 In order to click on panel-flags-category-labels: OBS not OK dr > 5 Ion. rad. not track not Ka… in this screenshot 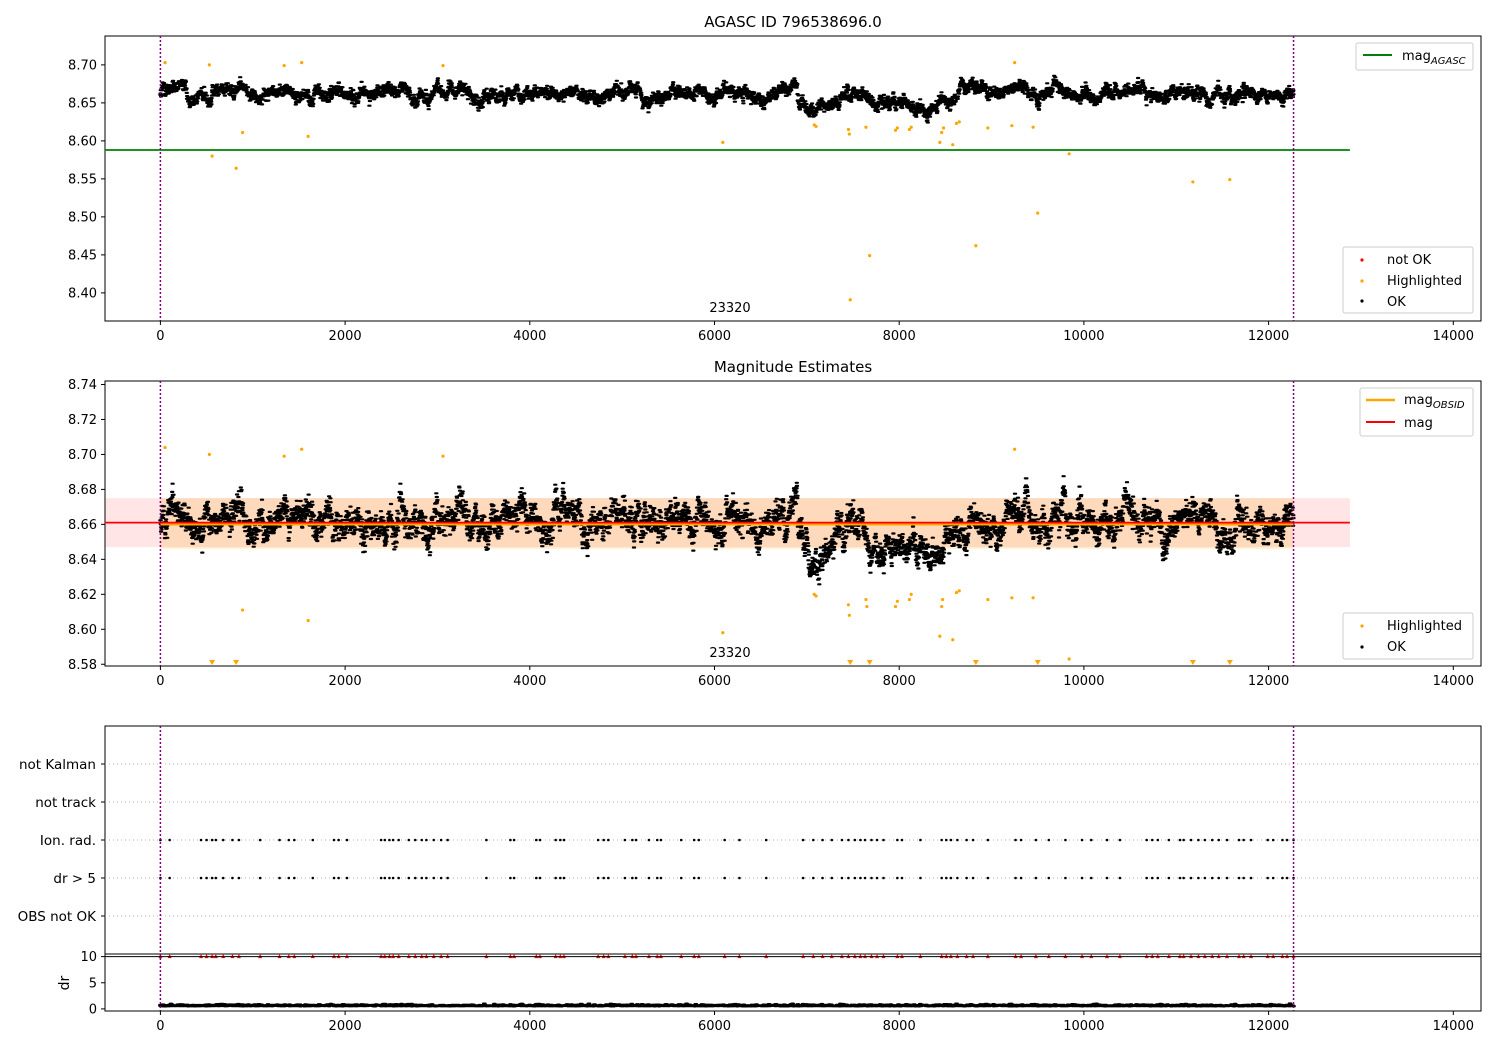, I will do `click(61, 841)`.